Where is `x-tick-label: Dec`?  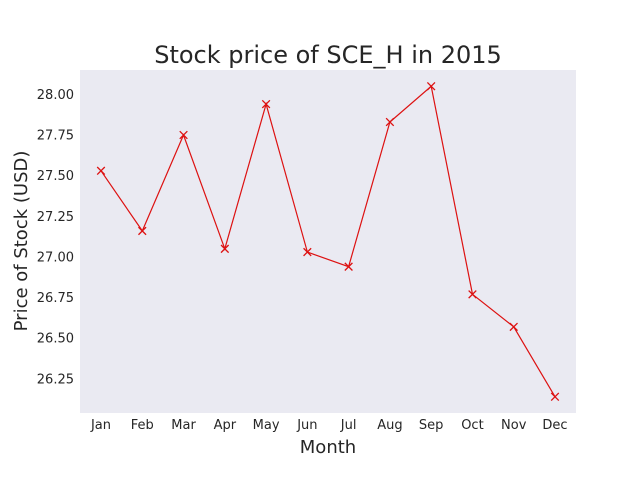 x-tick-label: Dec is located at coordinates (554, 425).